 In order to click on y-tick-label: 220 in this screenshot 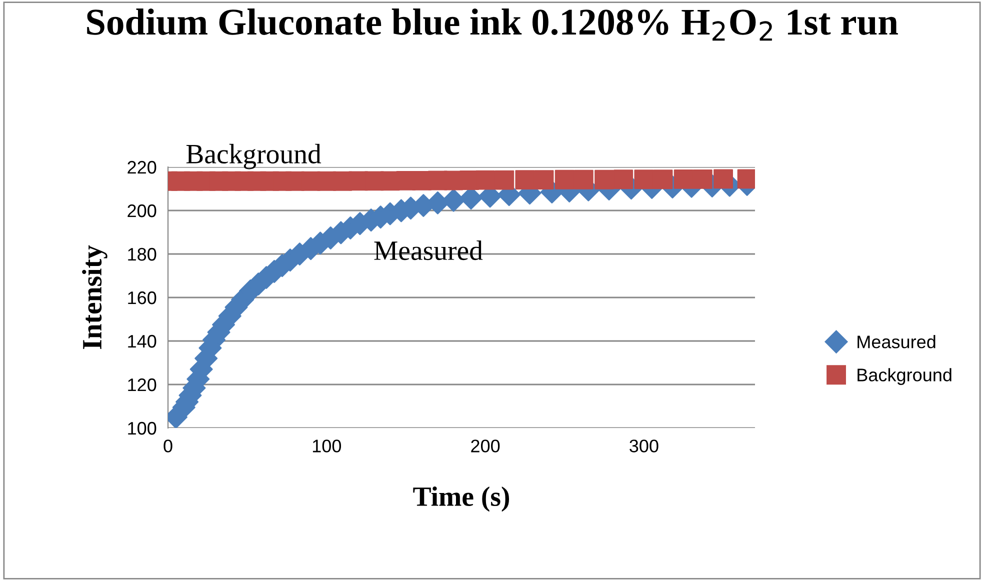, I will do `click(142, 167)`.